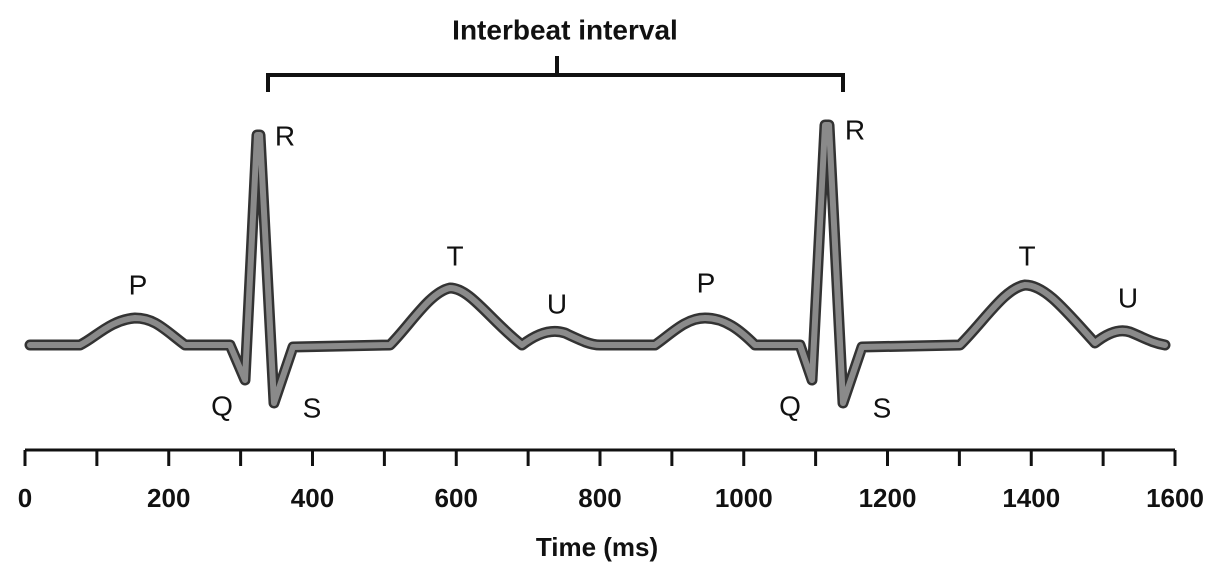 The height and width of the screenshot is (569, 1226). I want to click on tick-label: 200, so click(168, 498).